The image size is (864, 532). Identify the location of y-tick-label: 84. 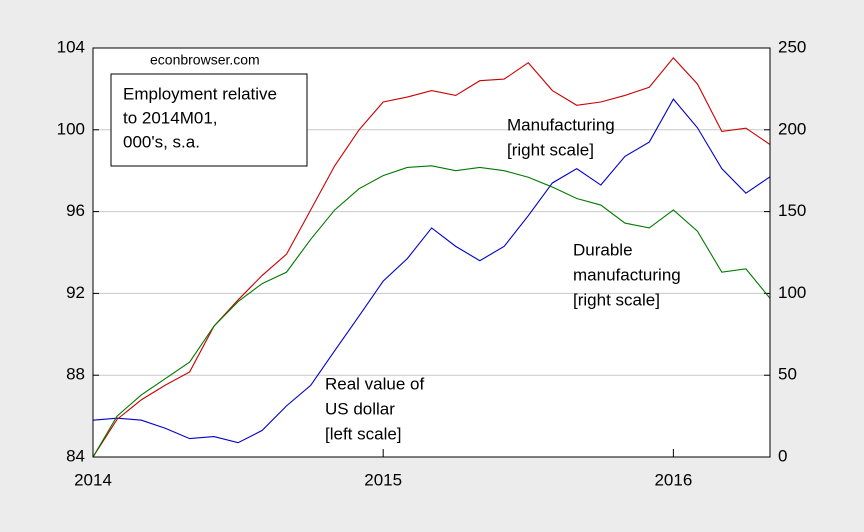
(75, 455).